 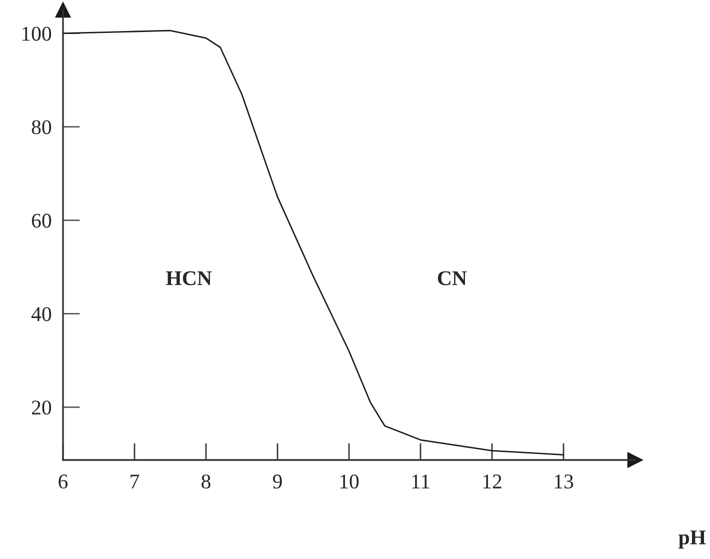 What do you see at coordinates (349, 481) in the screenshot?
I see `x-tick-label: 10` at bounding box center [349, 481].